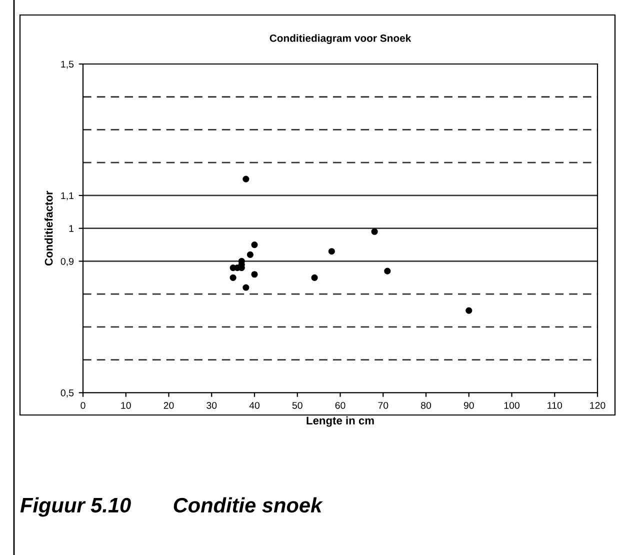 Image resolution: width=626 pixels, height=555 pixels. Describe the element at coordinates (71, 228) in the screenshot. I see `y-tick-label: 1` at that location.